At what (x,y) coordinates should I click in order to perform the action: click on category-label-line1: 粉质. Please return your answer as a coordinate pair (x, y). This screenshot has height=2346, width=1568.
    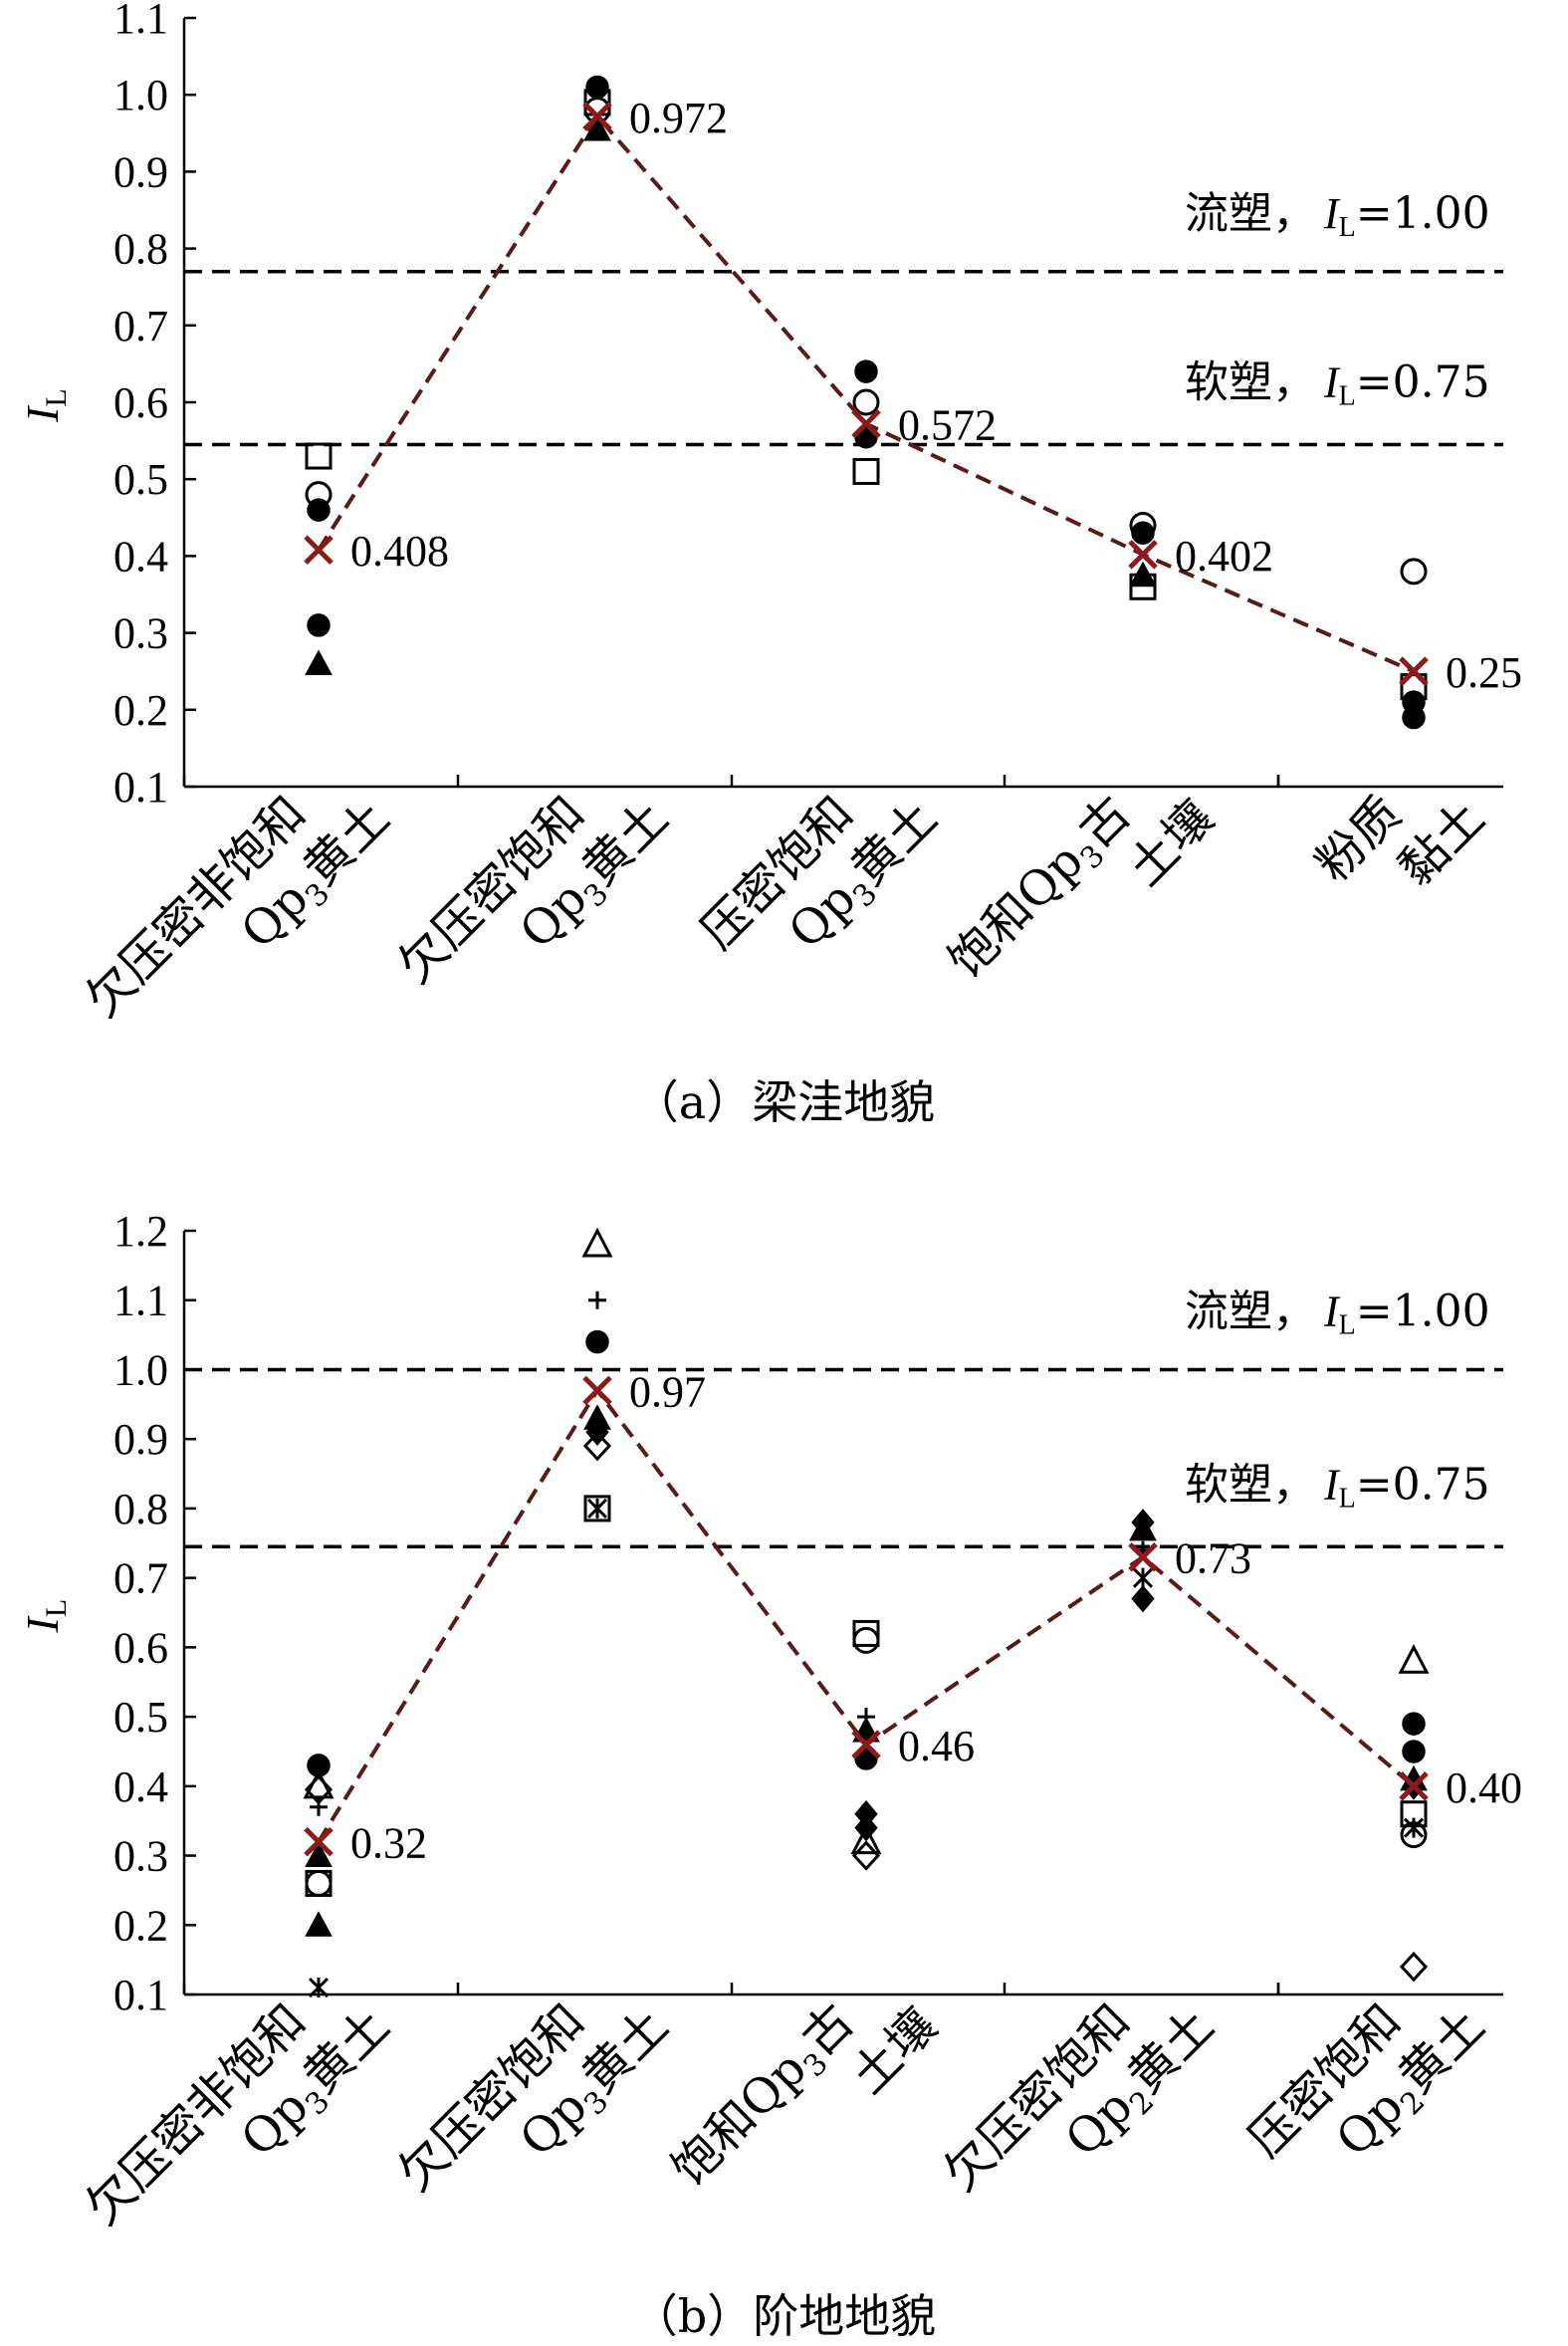
    Looking at the image, I should click on (1359, 839).